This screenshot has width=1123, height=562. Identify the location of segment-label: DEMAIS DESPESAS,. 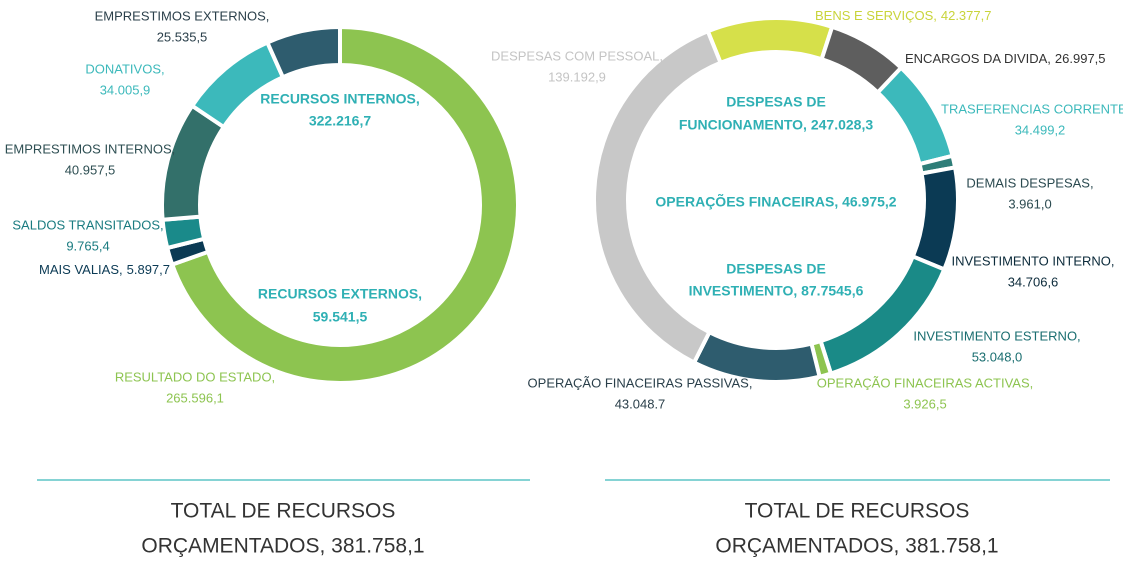
(1029, 182).